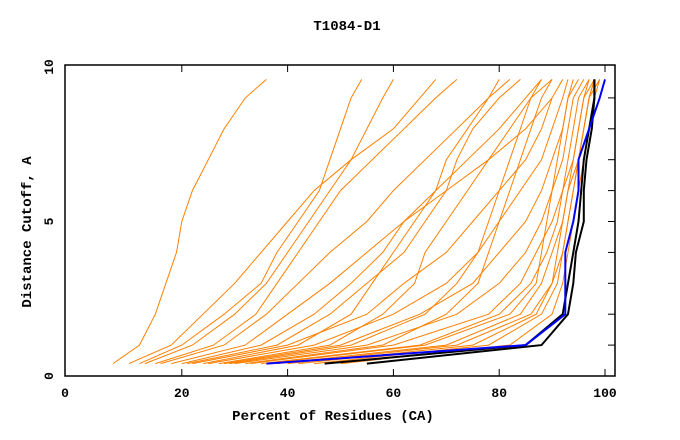 This screenshot has height=440, width=680. I want to click on x-tick-label: 80, so click(499, 393).